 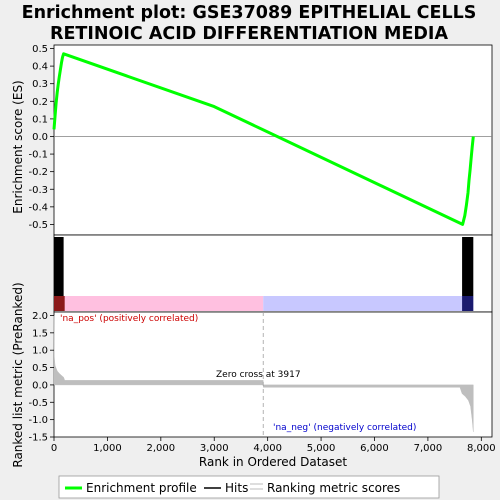 I want to click on zero-cross-label: Zero cross at 3917, so click(x=258, y=375).